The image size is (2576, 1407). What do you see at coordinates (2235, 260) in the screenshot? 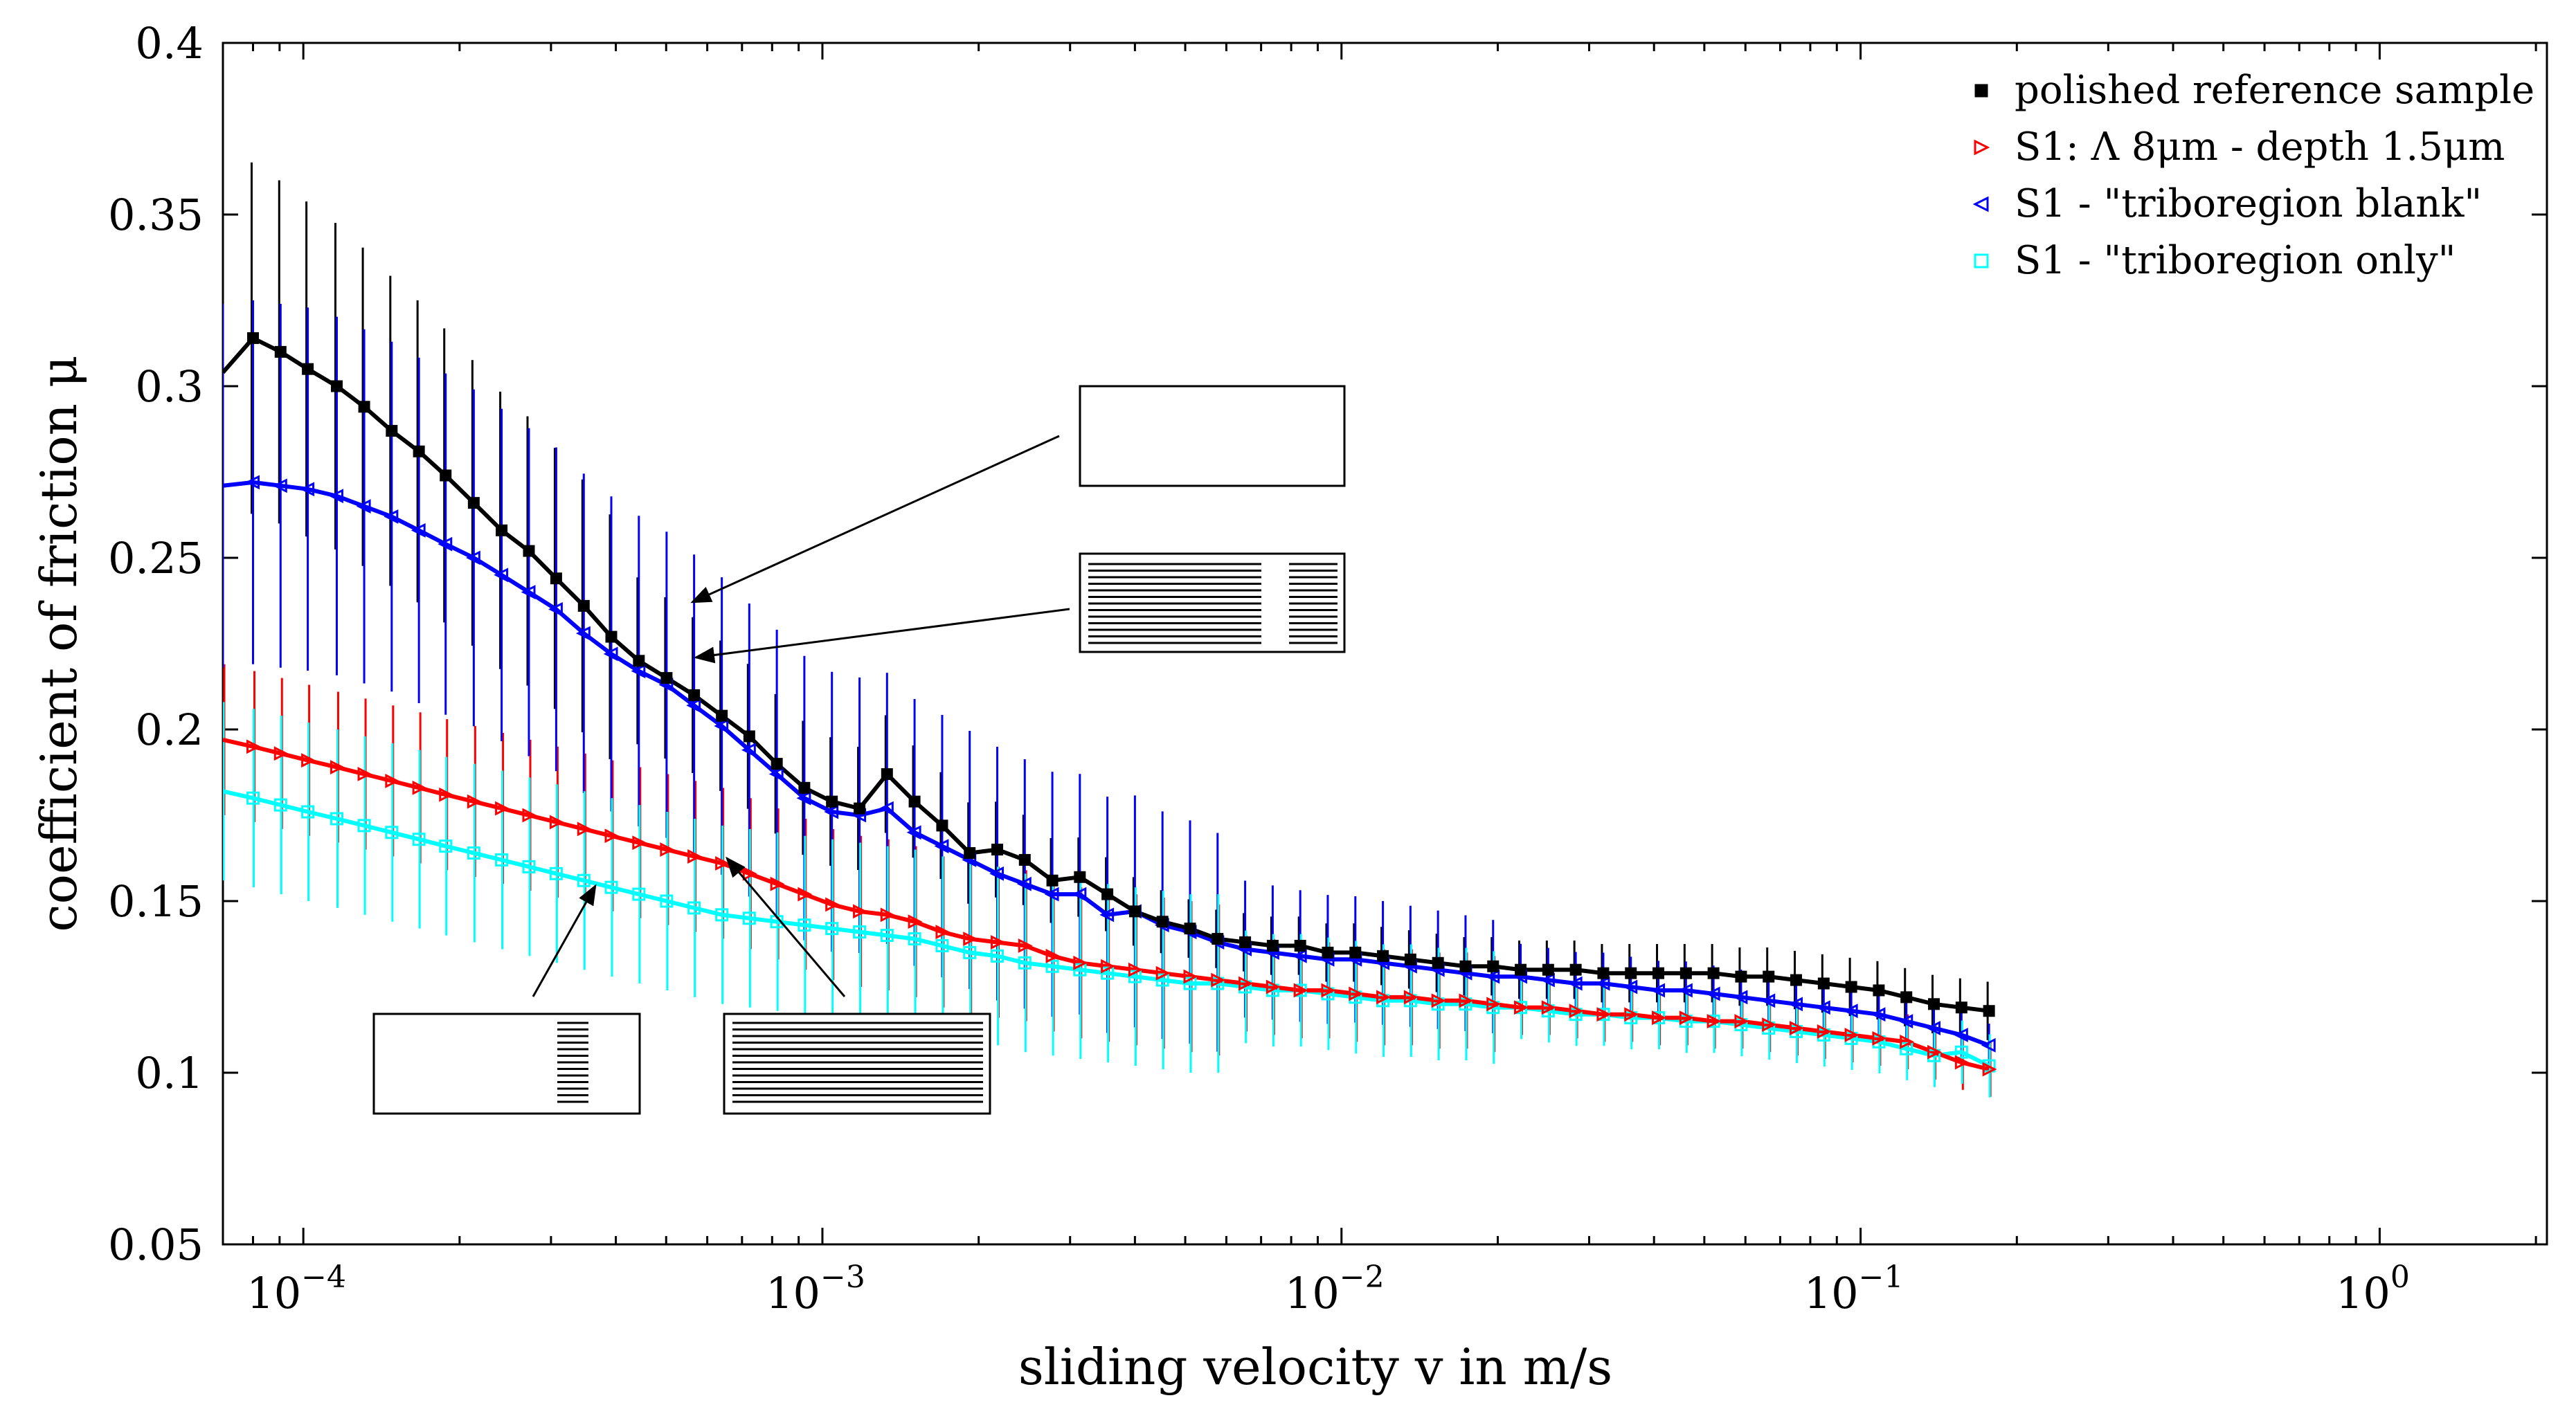
I see `legend-entry: S1 - "triboregion only"` at bounding box center [2235, 260].